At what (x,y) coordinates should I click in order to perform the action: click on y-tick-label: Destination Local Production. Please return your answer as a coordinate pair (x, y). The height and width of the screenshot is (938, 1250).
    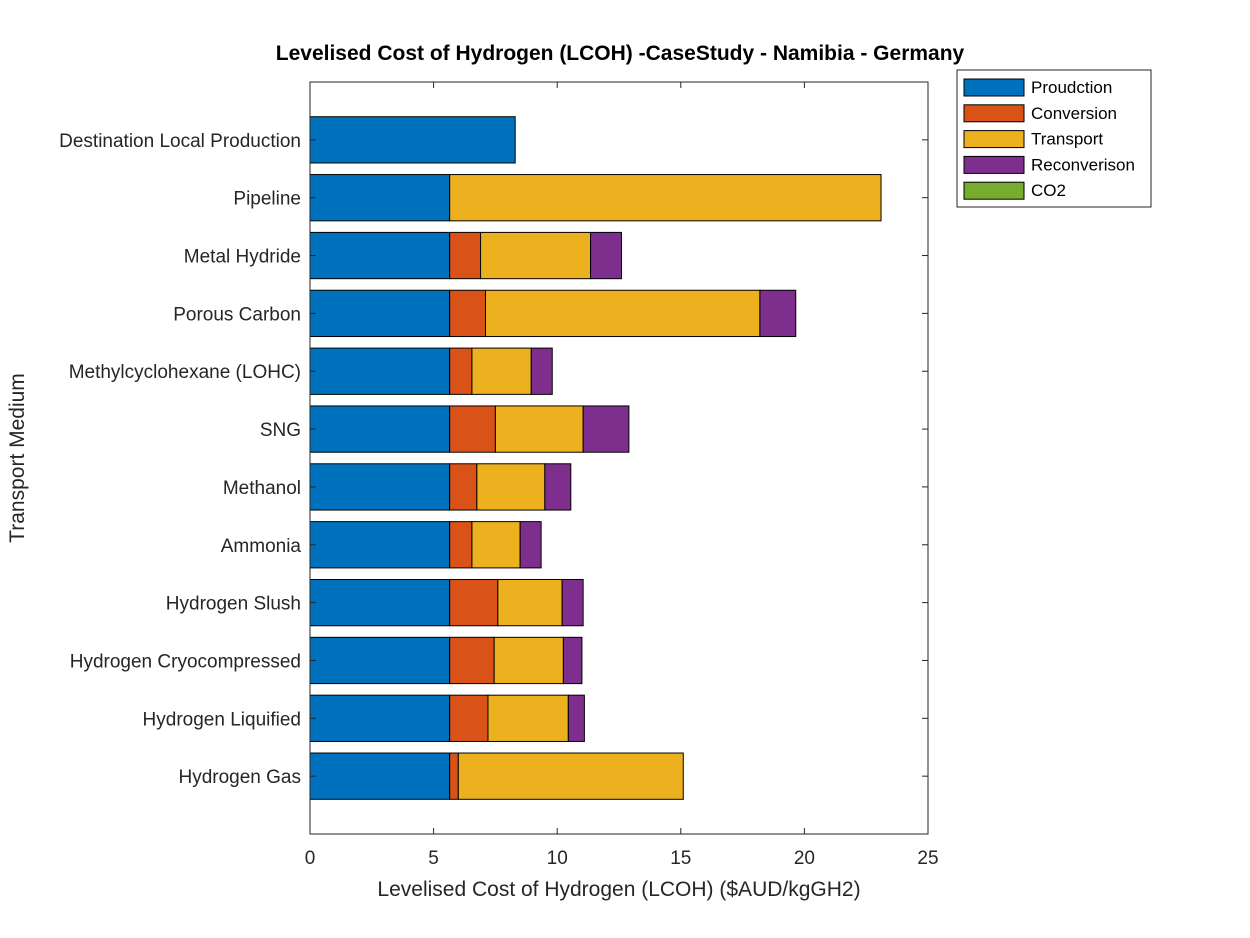
    Looking at the image, I should click on (180, 141).